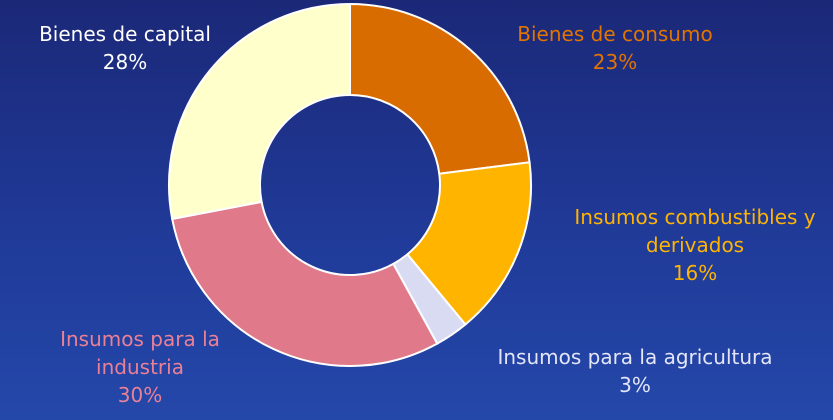  Describe the element at coordinates (695, 273) in the screenshot. I see `value-label: 16%` at that location.